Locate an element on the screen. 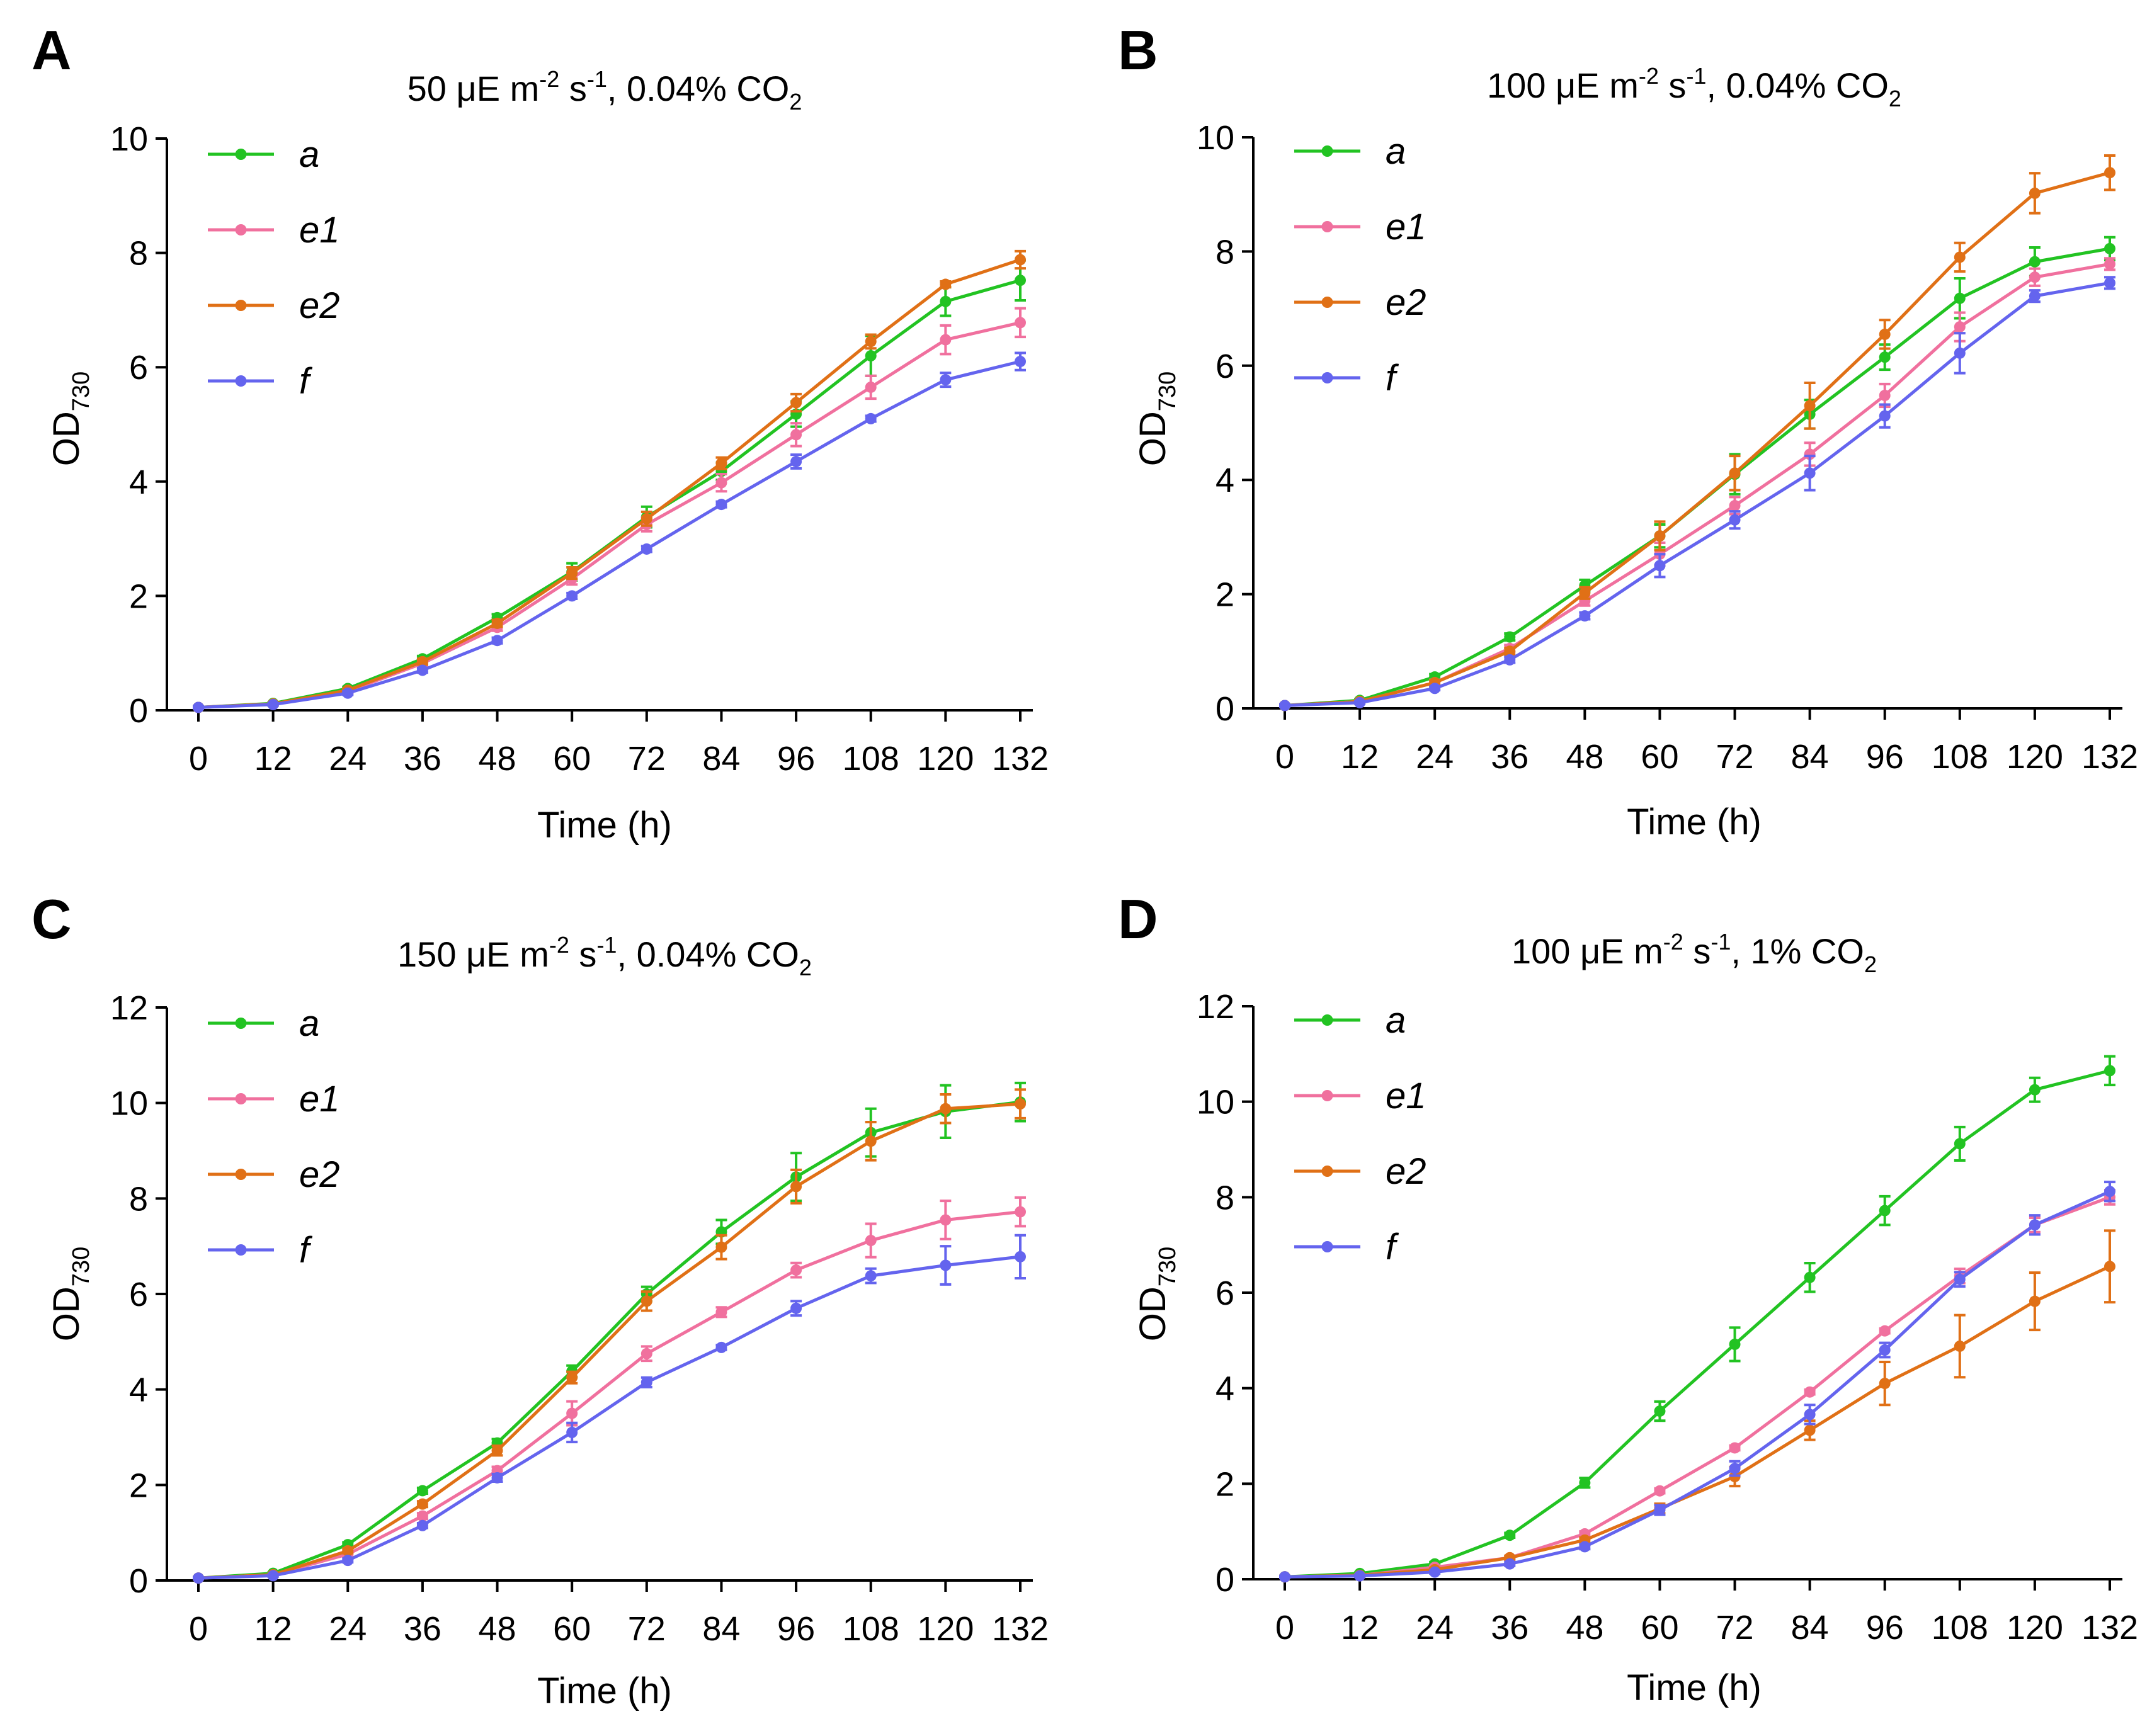 The image size is (2152, 1736). legend-label-f: f is located at coordinates (306, 1250).